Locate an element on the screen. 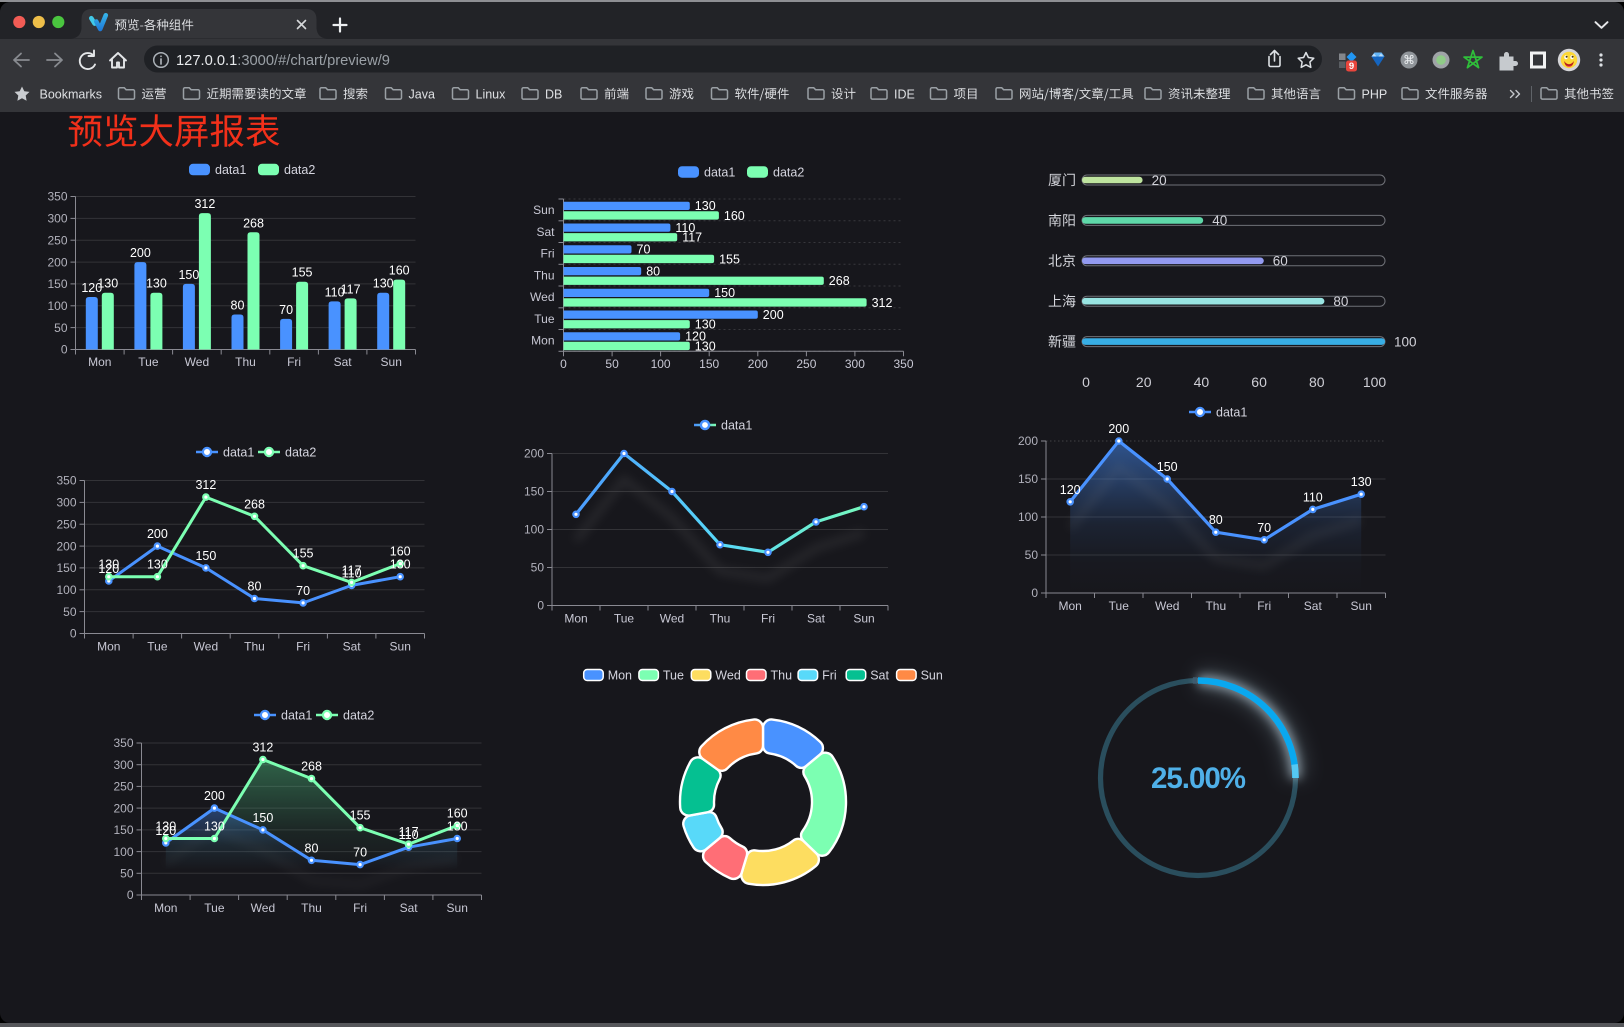 The image size is (1624, 1027). svg-text: 300 is located at coordinates (855, 364).